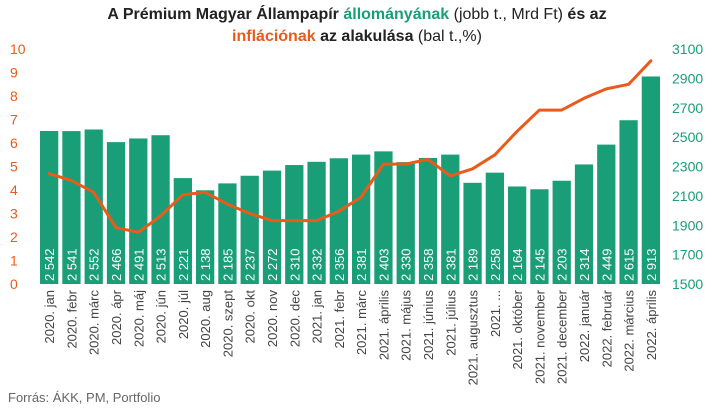 The width and height of the screenshot is (714, 412). I want to click on bar-value-label: 2 164, so click(517, 264).